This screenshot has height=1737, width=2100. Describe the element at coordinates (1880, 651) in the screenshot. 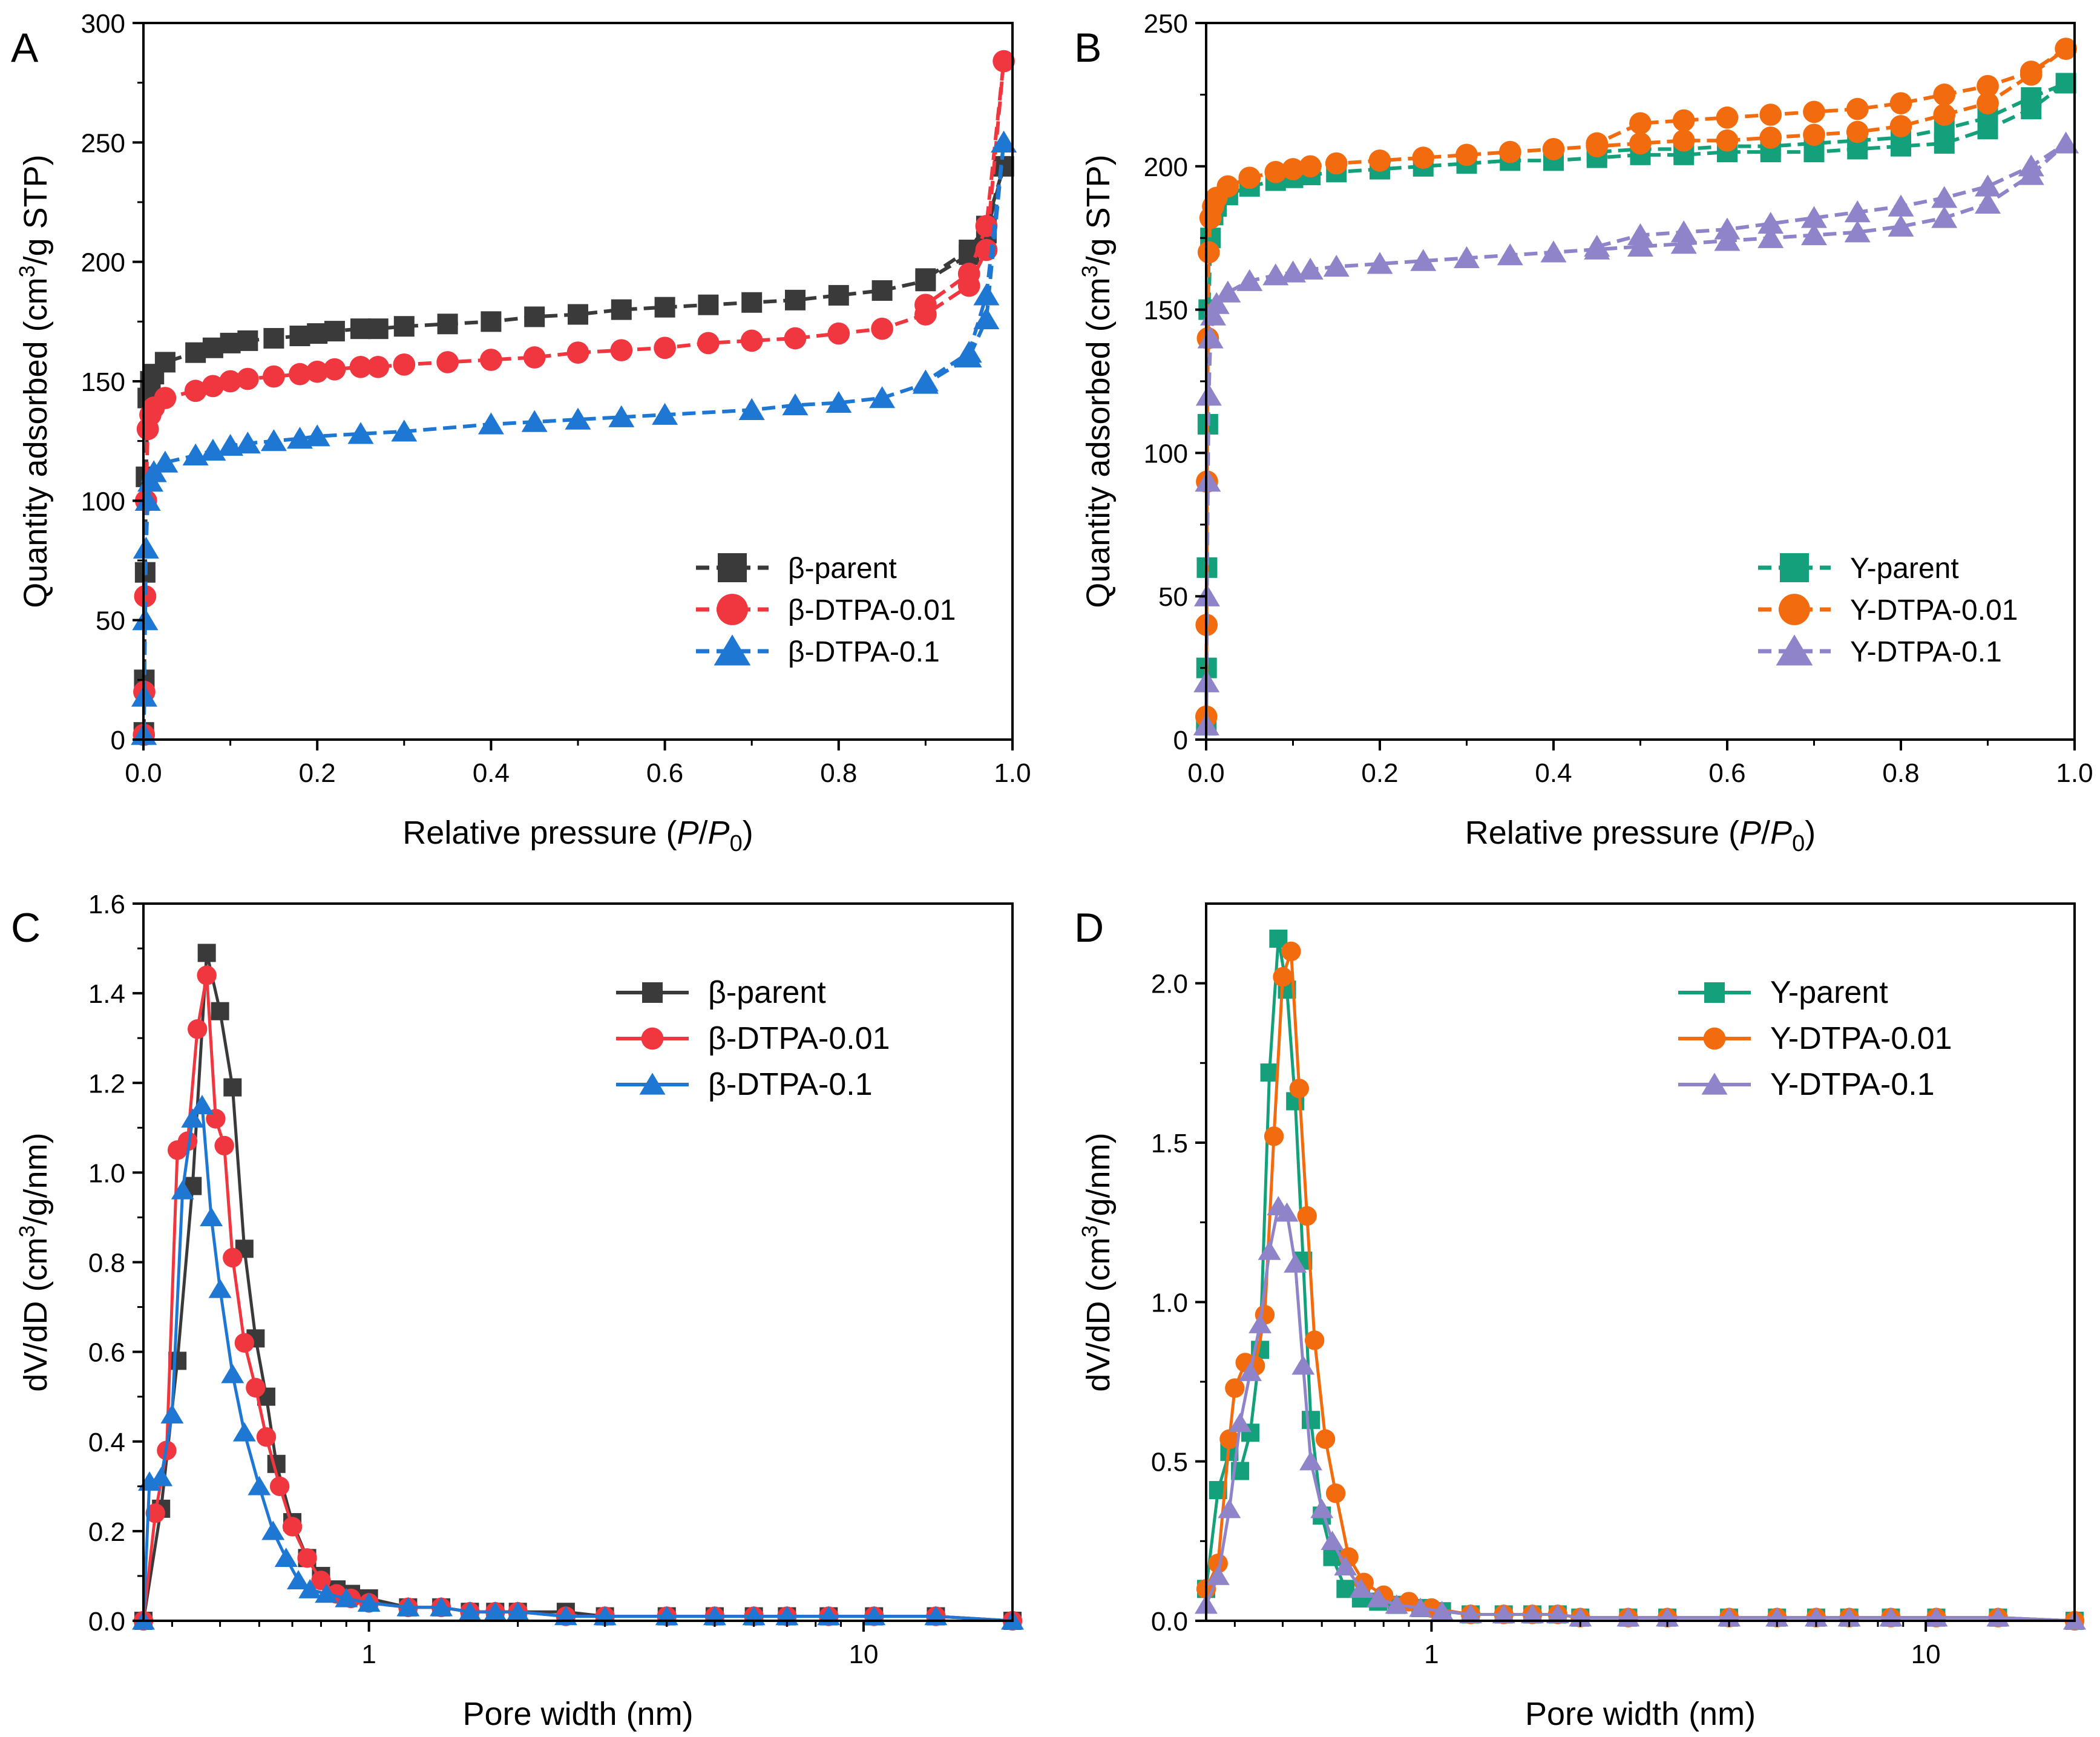

I see `legend-item: Y-DTPA-0.1` at that location.